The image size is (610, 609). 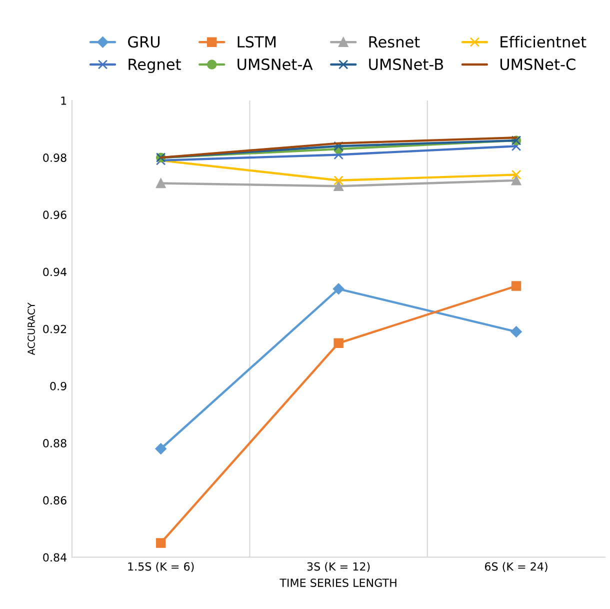 What do you see at coordinates (54, 329) in the screenshot?
I see `y-tick-label: 0.92` at bounding box center [54, 329].